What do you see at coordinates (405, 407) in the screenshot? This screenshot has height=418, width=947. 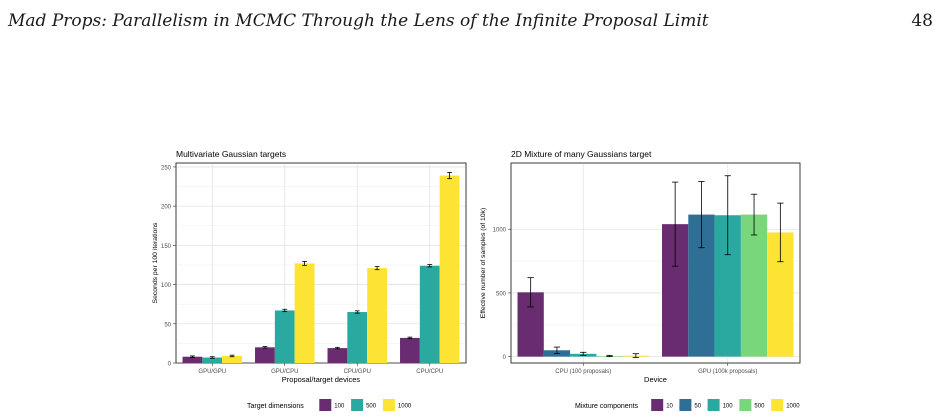 I see `chart1-legend-label: 1000` at bounding box center [405, 407].